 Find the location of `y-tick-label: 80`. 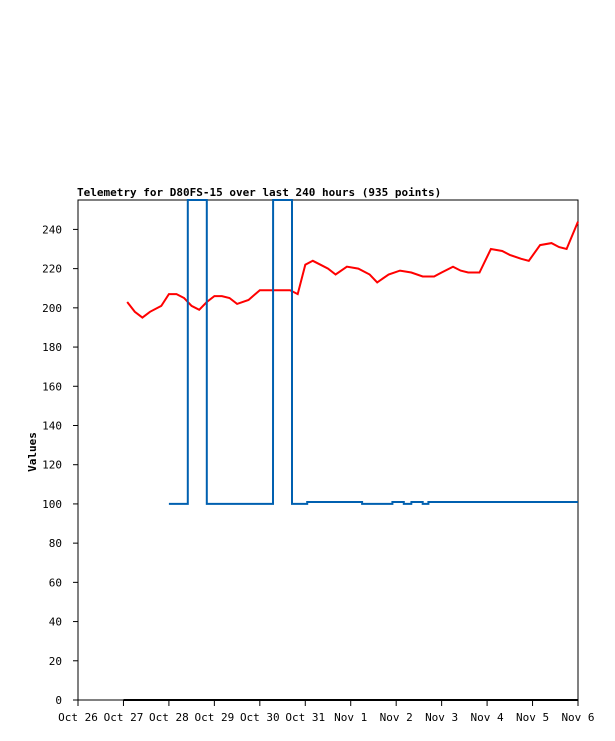

y-tick-label: 80 is located at coordinates (55, 543).